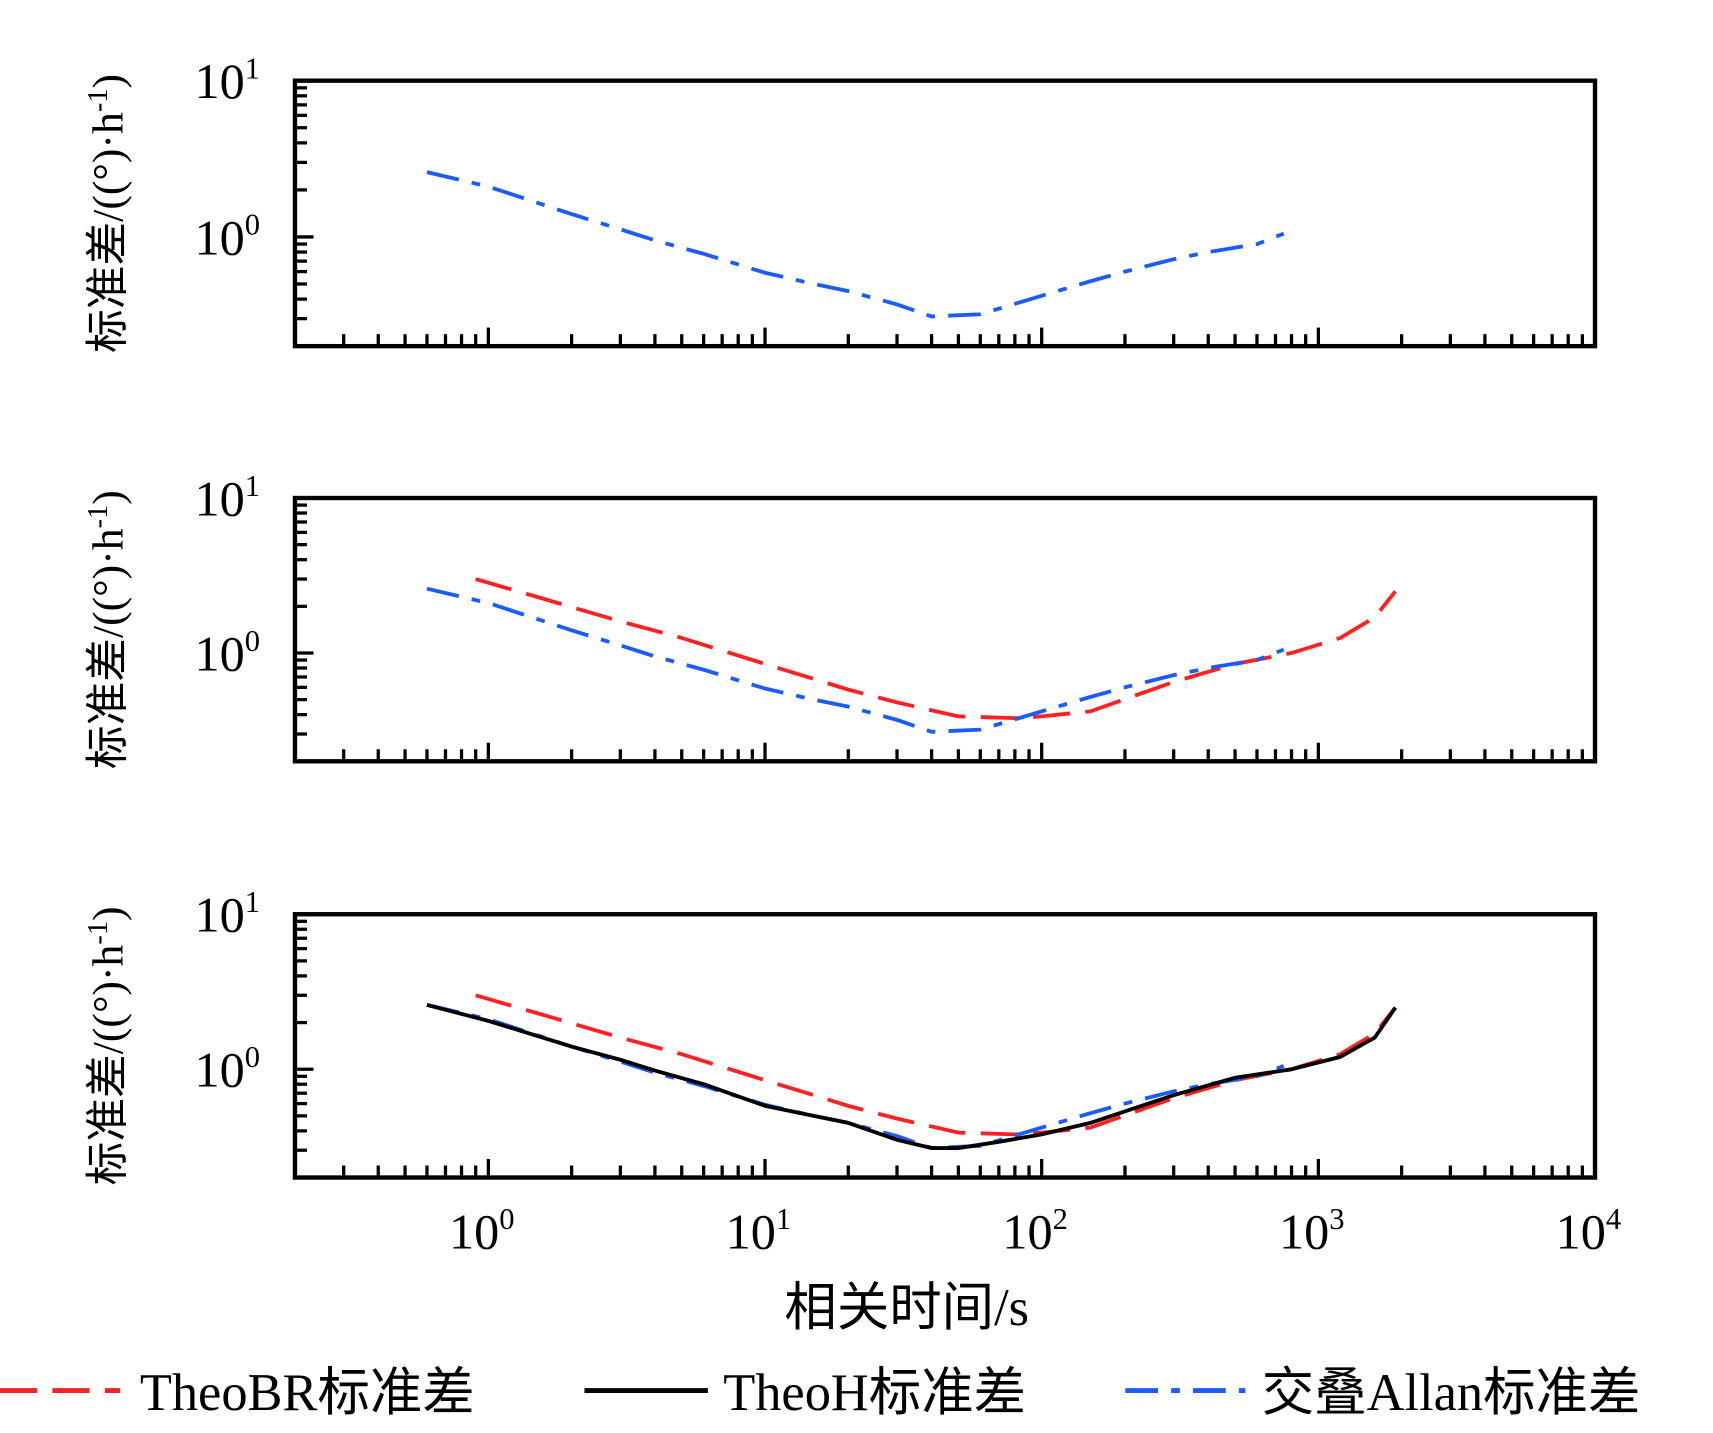 The height and width of the screenshot is (1433, 1713). What do you see at coordinates (1589, 1231) in the screenshot?
I see `x-tick-label: 10⁴` at bounding box center [1589, 1231].